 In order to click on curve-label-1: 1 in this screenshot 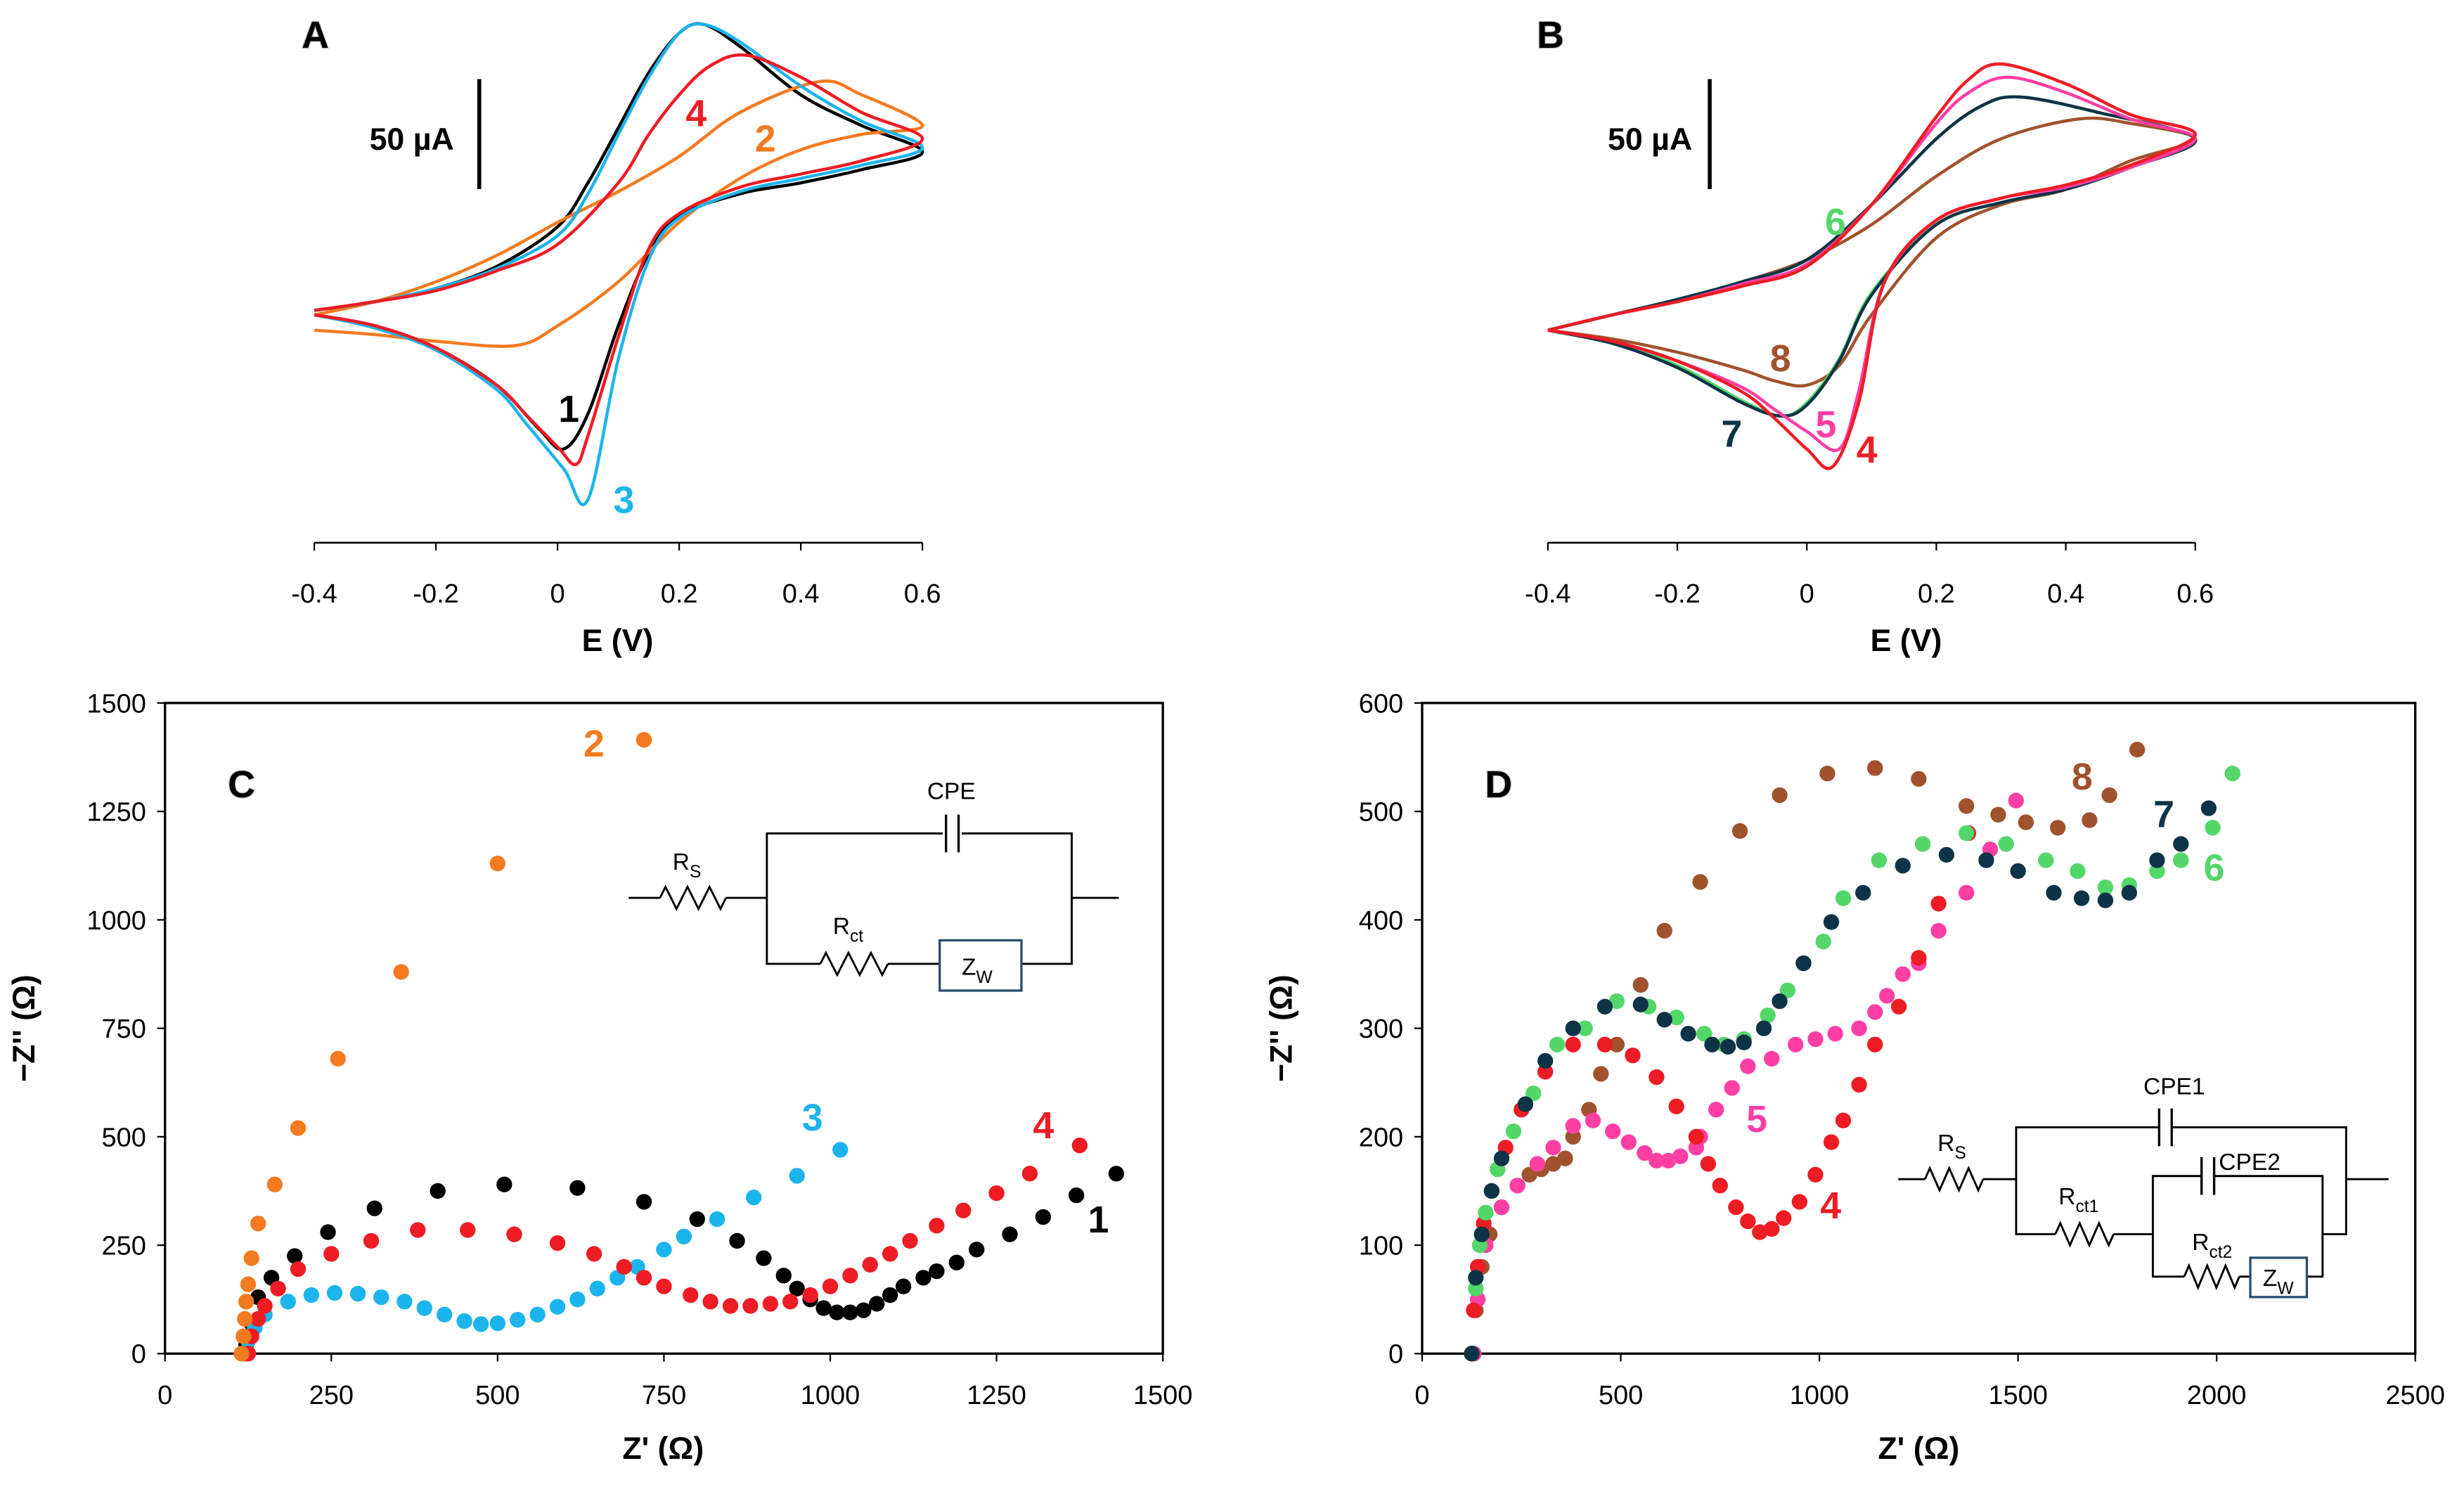, I will do `click(1098, 1220)`.